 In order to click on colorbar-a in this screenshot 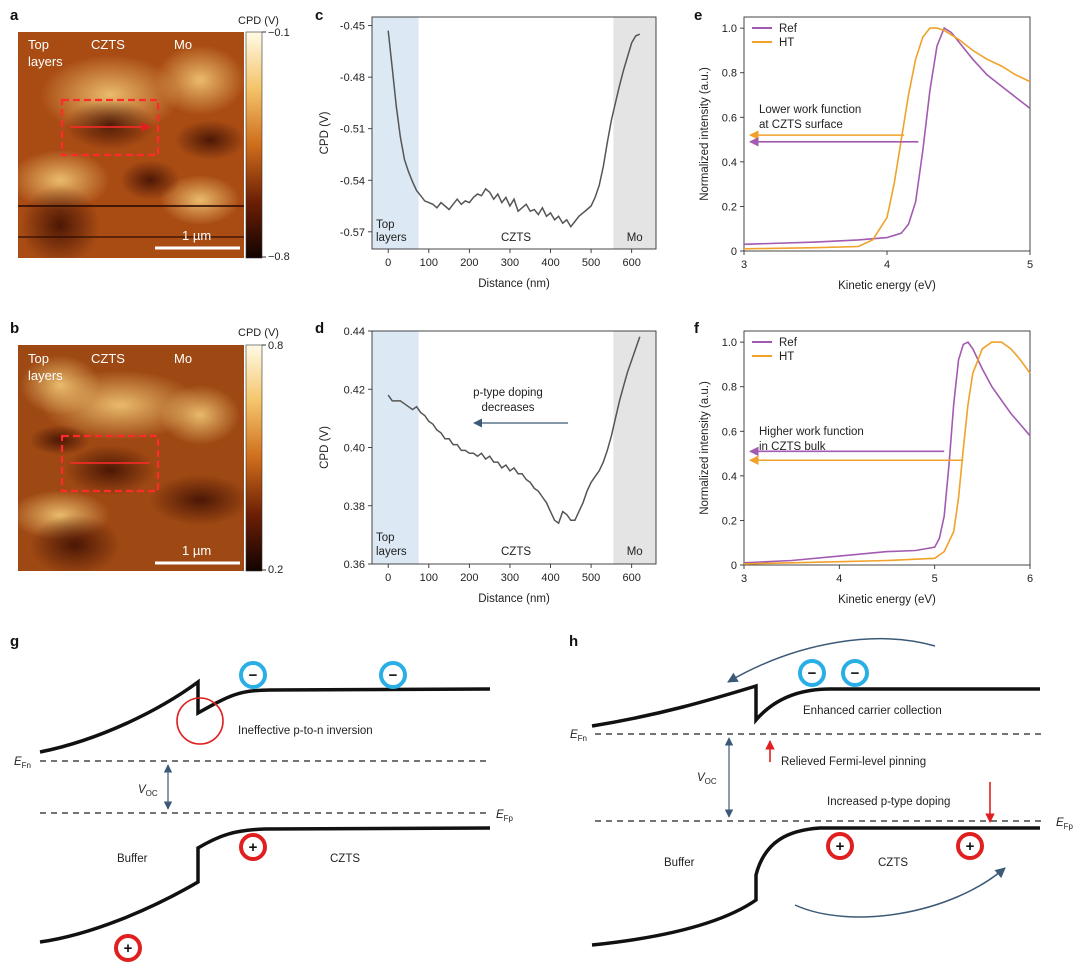, I will do `click(254, 145)`.